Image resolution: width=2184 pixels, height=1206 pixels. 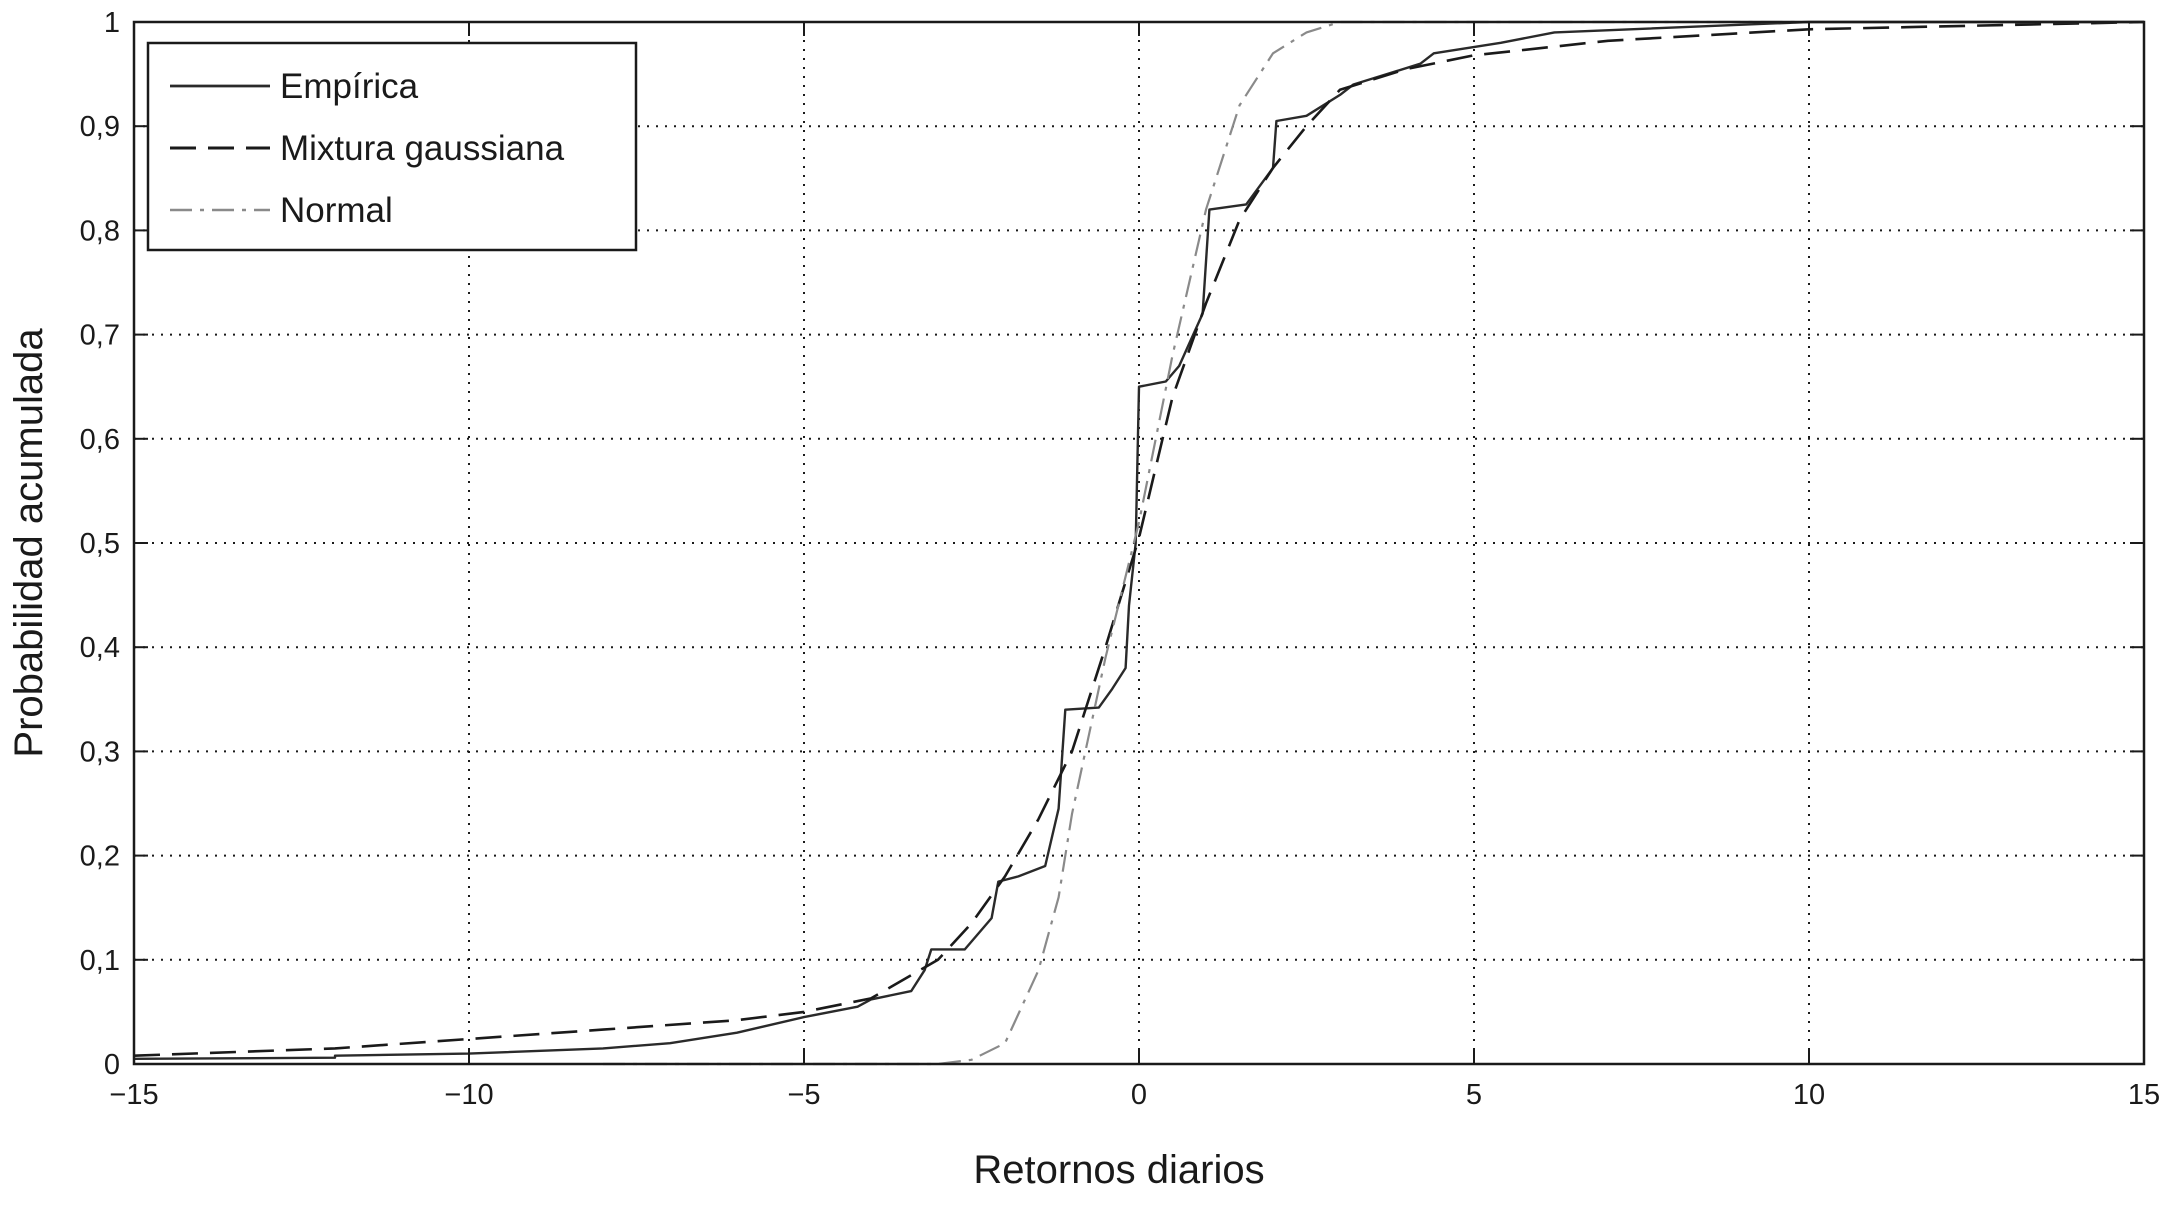 What do you see at coordinates (803, 1095) in the screenshot?
I see `x-tick-label: −5` at bounding box center [803, 1095].